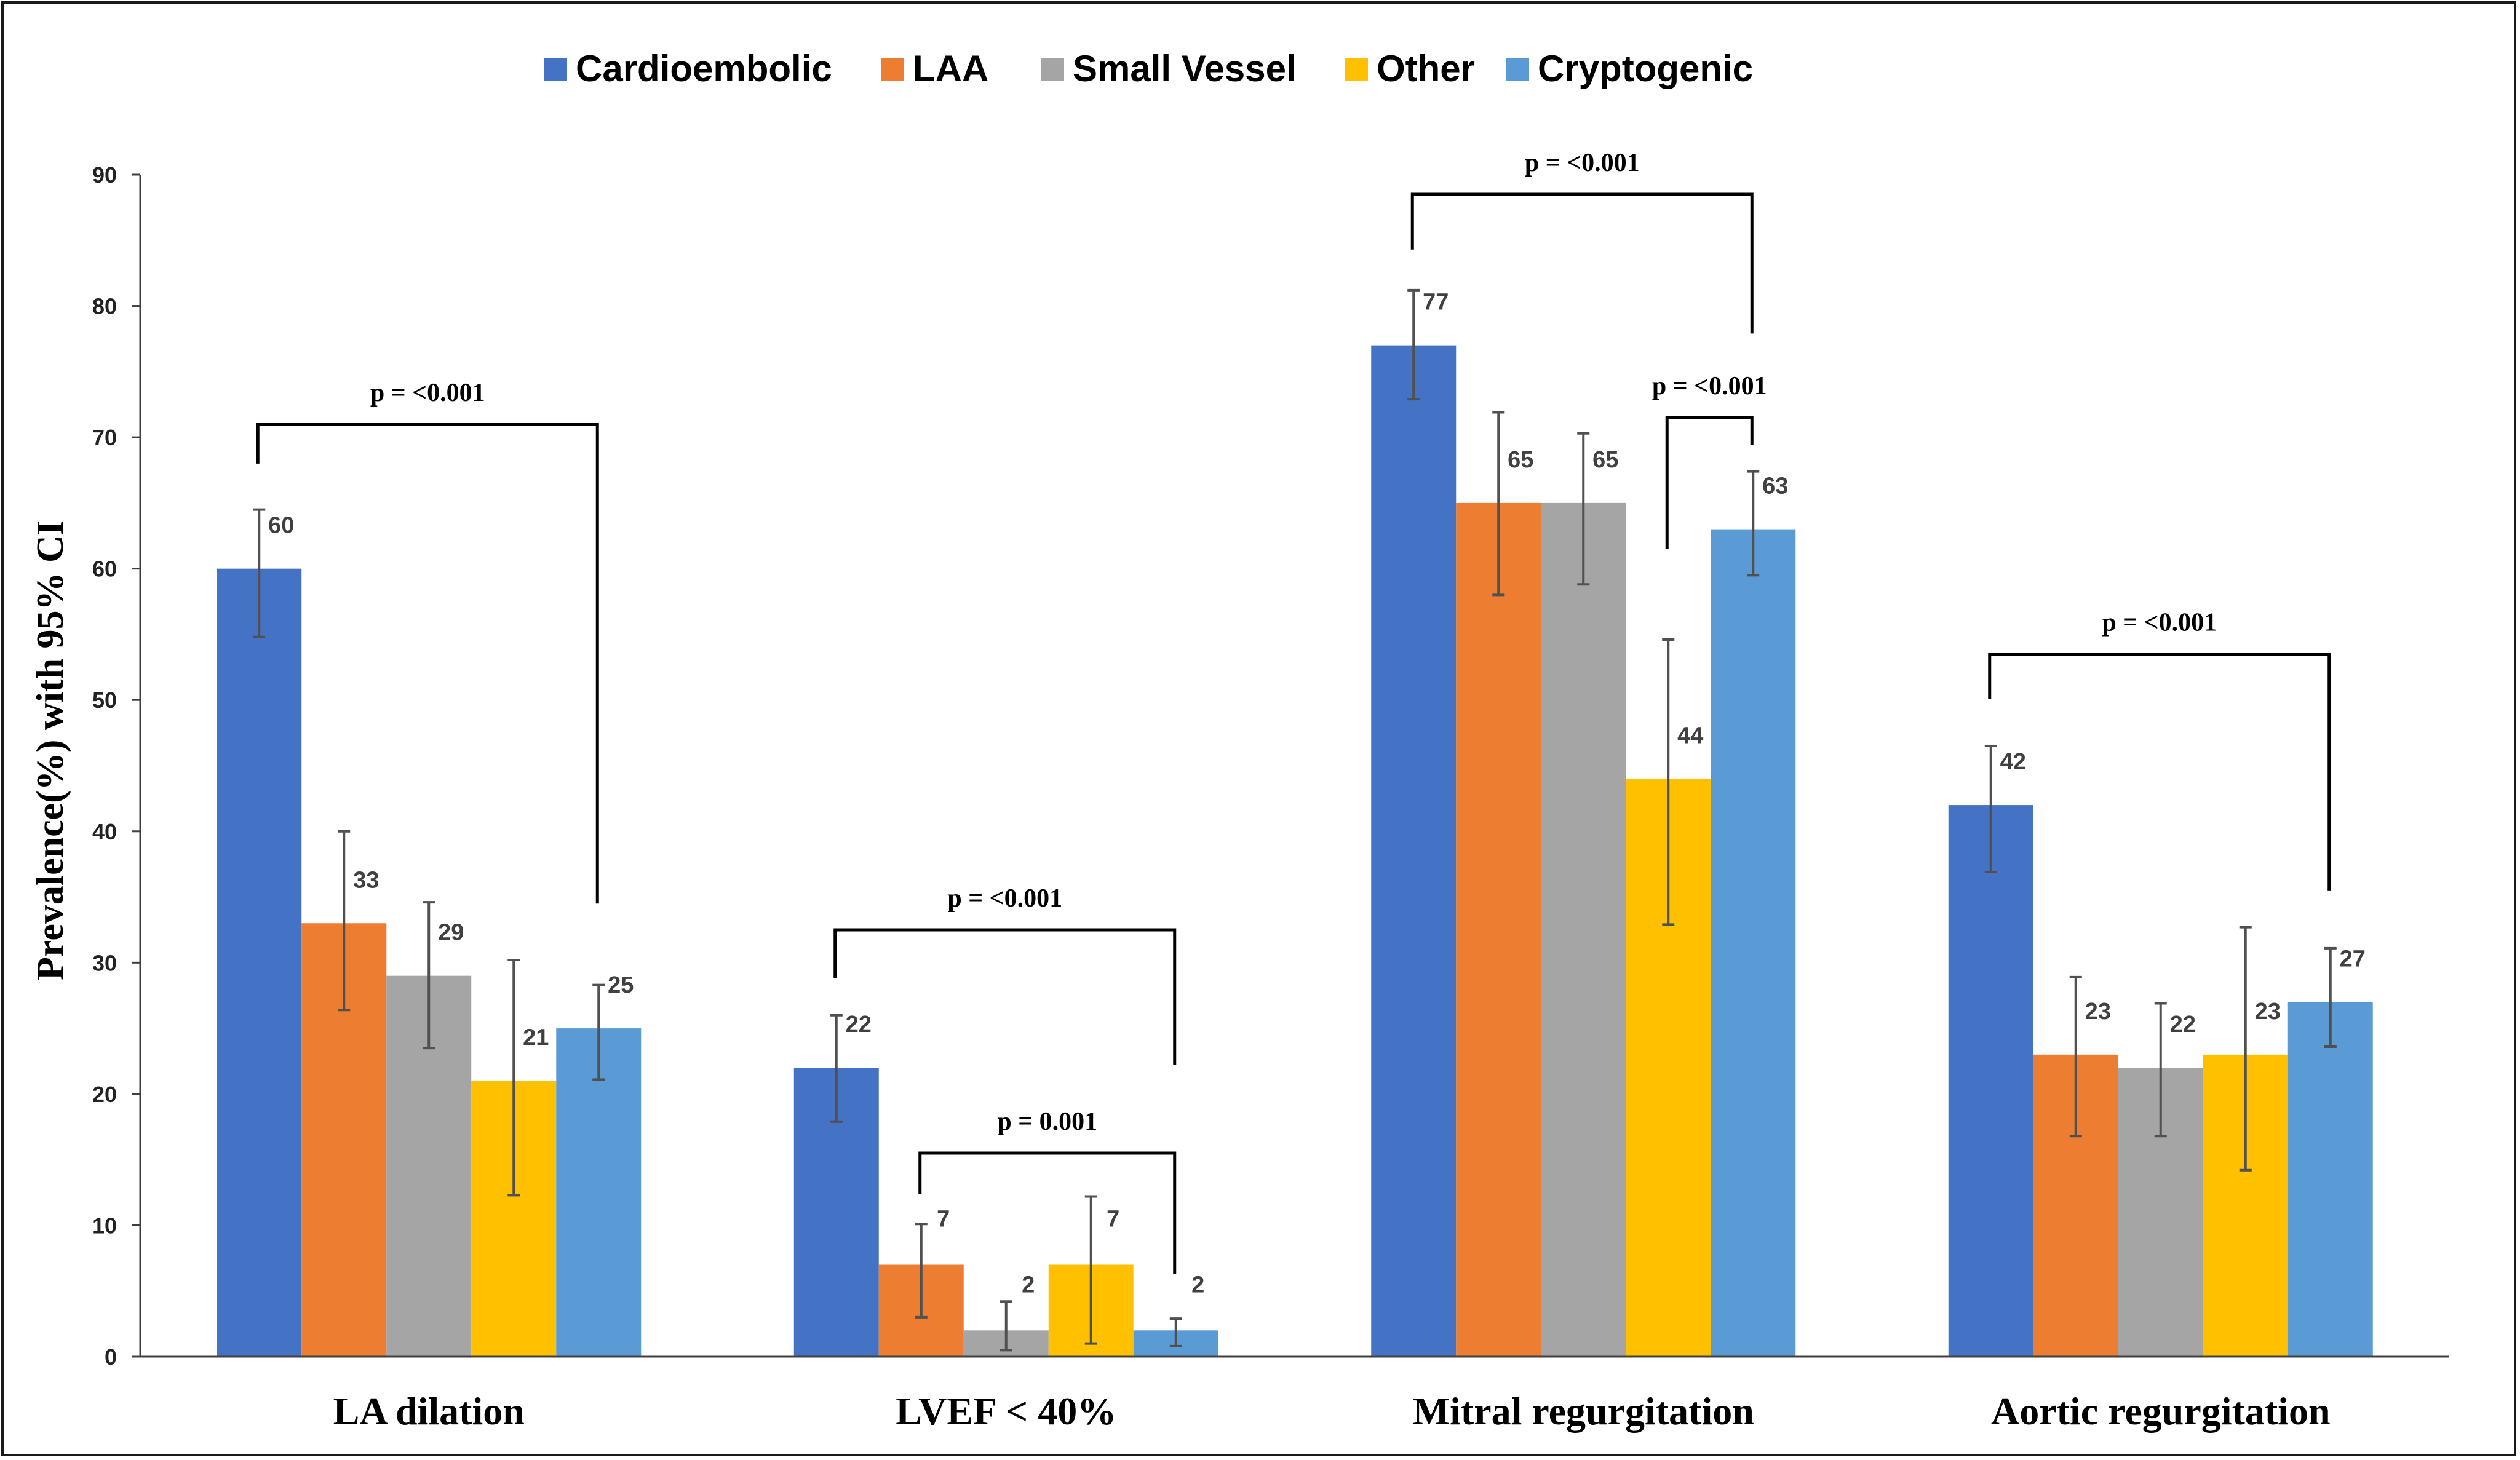 The height and width of the screenshot is (1460, 2520). Describe the element at coordinates (598, 1032) in the screenshot. I see `error-bar-cryptogenic-la-dilation` at that location.